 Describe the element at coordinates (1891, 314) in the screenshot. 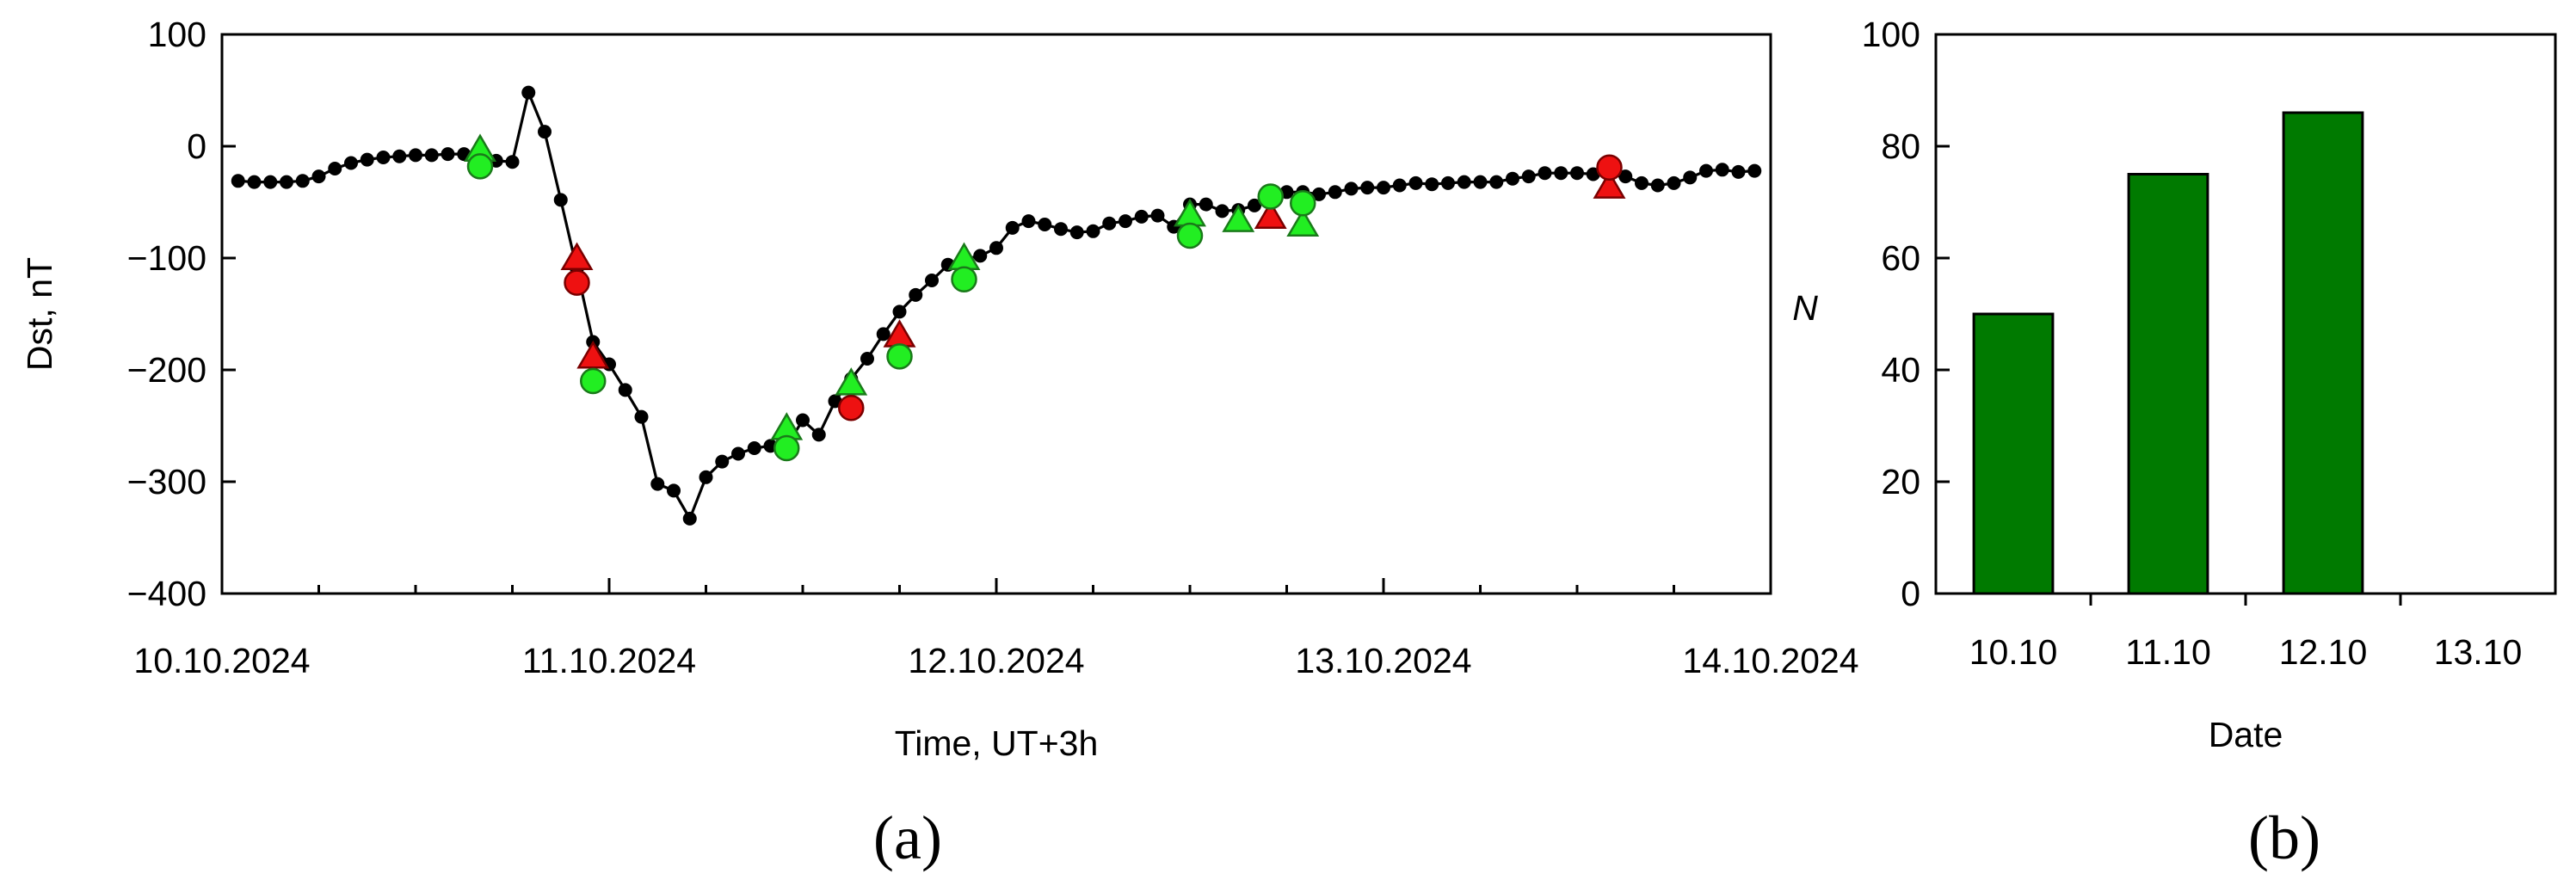

I see `chart-b-y-tick-labels: 100 80 60 40 20 0` at that location.